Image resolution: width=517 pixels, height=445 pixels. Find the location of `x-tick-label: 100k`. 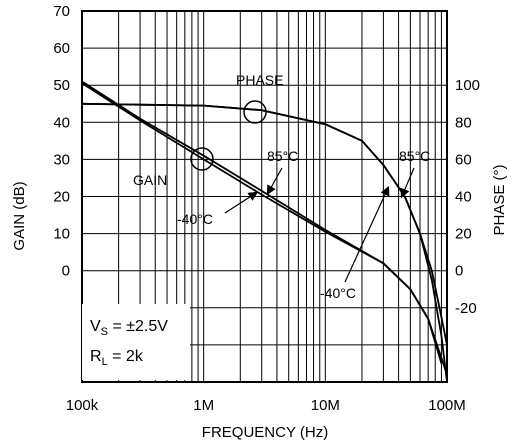

x-tick-label: 100k is located at coordinates (82, 405).